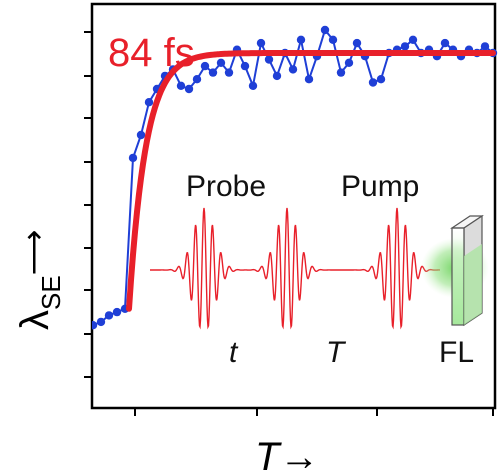  Describe the element at coordinates (88, 204) in the screenshot. I see `y-ticks` at that location.